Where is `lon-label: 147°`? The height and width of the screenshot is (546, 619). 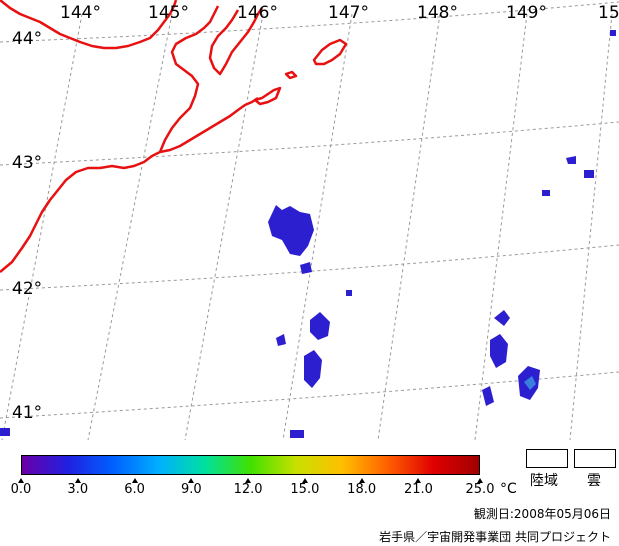 lon-label: 147° is located at coordinates (348, 13).